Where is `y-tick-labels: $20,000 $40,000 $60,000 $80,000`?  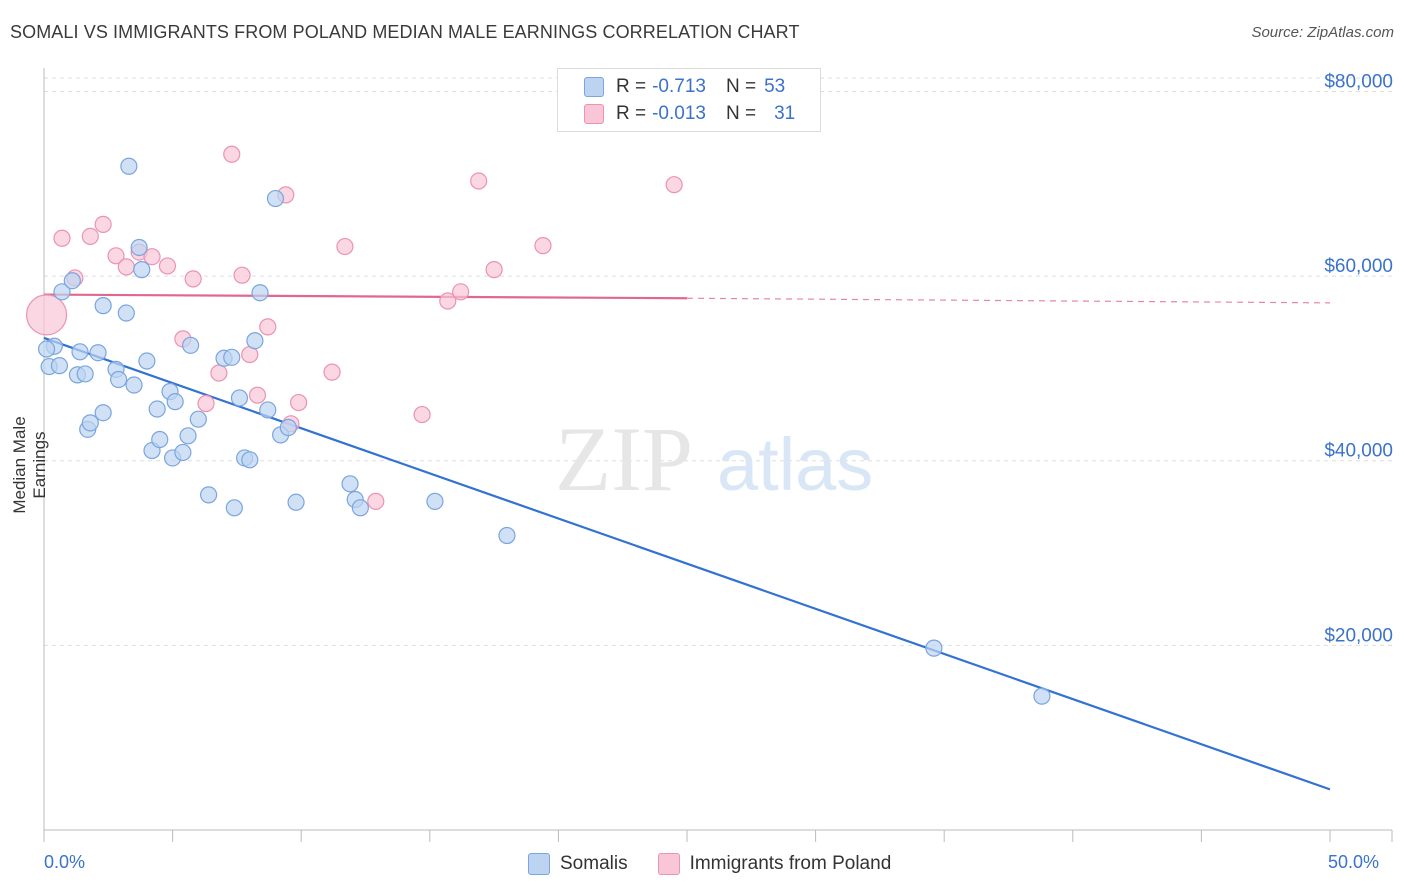
y-tick-labels: $20,000 $40,000 $60,000 $80,000 is located at coordinates (1358, 358).